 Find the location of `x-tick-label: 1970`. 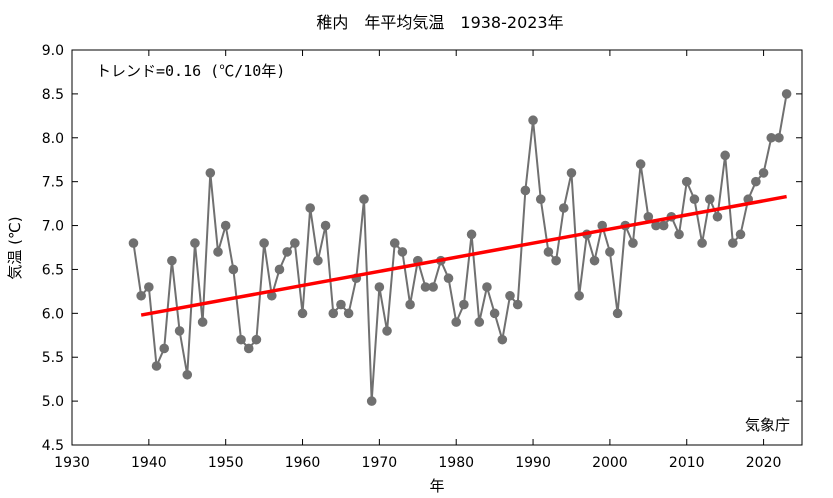

x-tick-label: 1970 is located at coordinates (380, 463).